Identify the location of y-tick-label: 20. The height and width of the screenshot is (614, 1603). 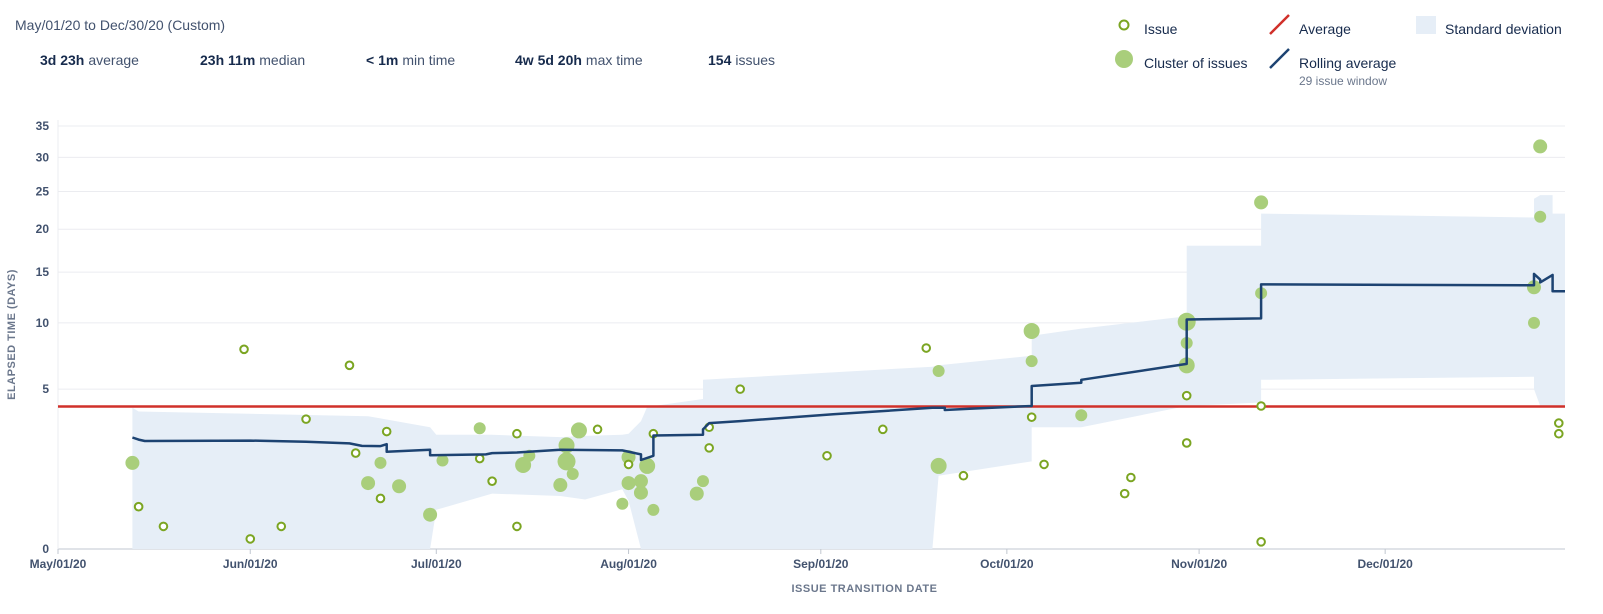
(43, 229).